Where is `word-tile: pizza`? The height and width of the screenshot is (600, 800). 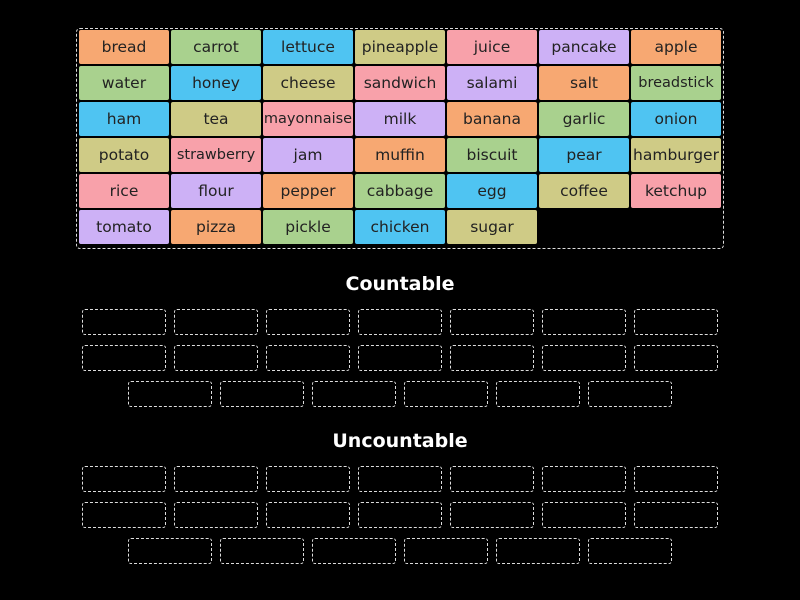 word-tile: pizza is located at coordinates (216, 227).